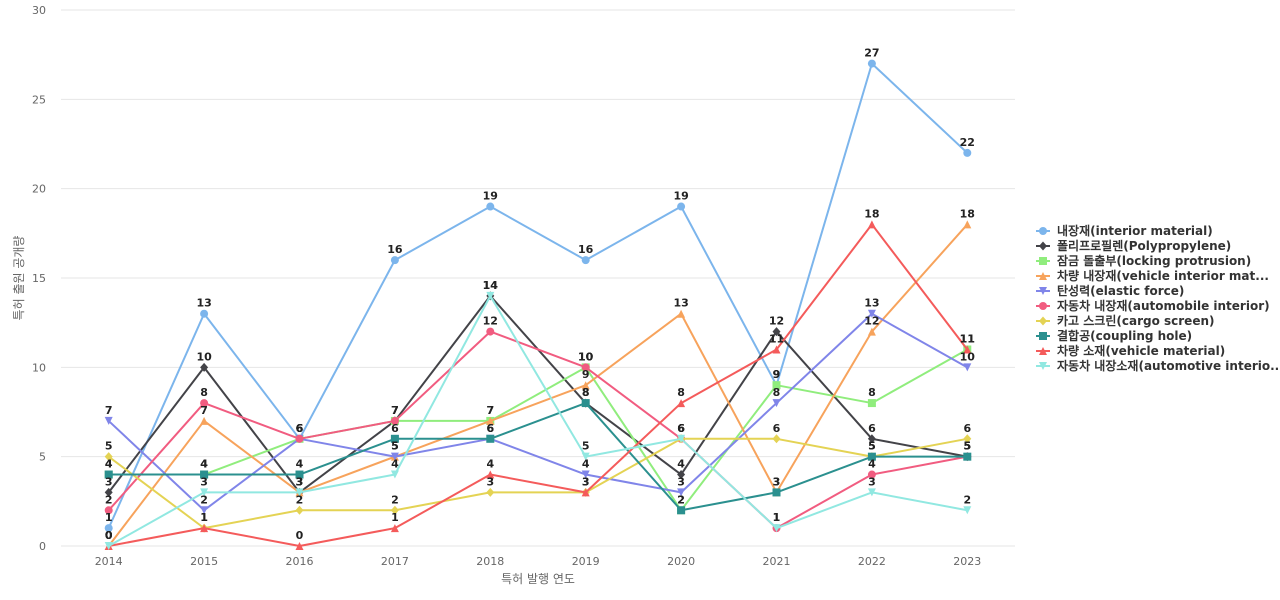  Describe the element at coordinates (490, 321) in the screenshot. I see `data-label: 12` at that location.